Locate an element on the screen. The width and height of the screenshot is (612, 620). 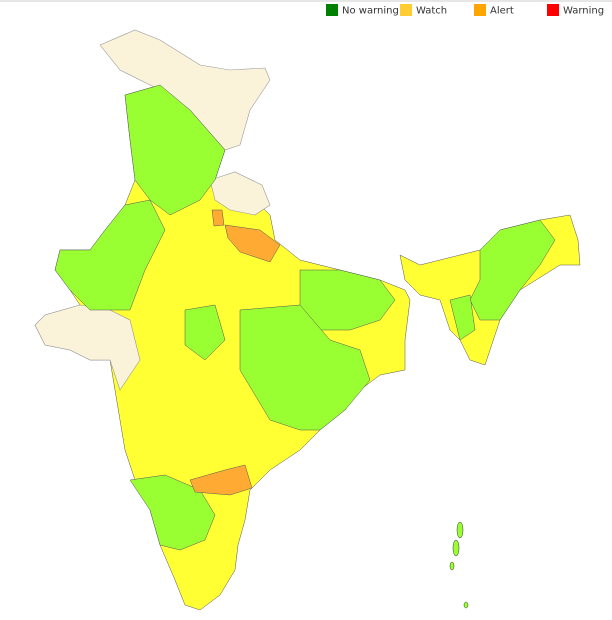
region-west is located at coordinates (87, 347).